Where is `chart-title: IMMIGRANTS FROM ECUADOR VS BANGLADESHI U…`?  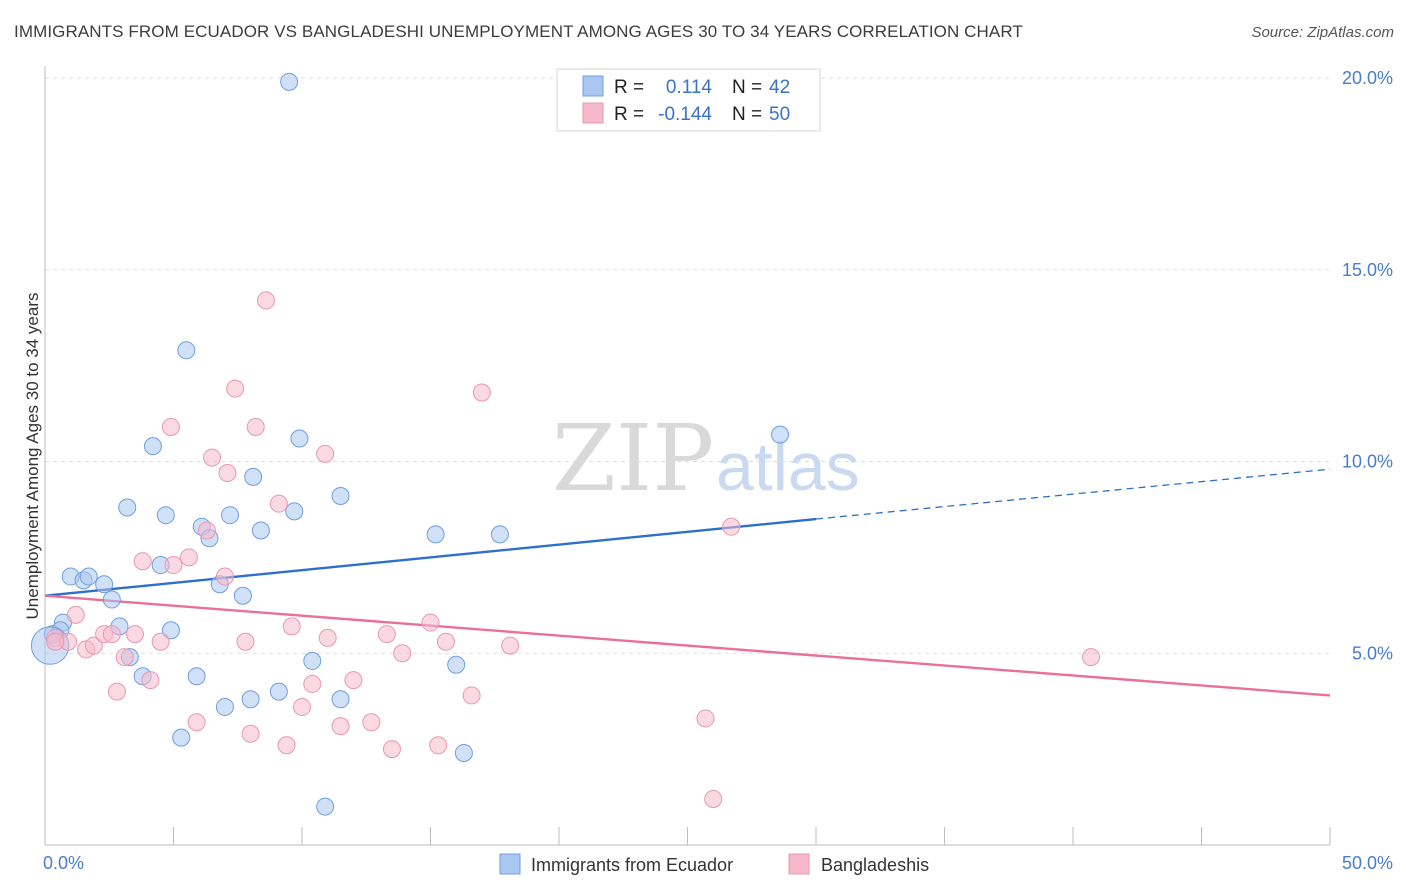
chart-title: IMMIGRANTS FROM ECUADOR VS BANGLADESHI U… is located at coordinates (518, 31).